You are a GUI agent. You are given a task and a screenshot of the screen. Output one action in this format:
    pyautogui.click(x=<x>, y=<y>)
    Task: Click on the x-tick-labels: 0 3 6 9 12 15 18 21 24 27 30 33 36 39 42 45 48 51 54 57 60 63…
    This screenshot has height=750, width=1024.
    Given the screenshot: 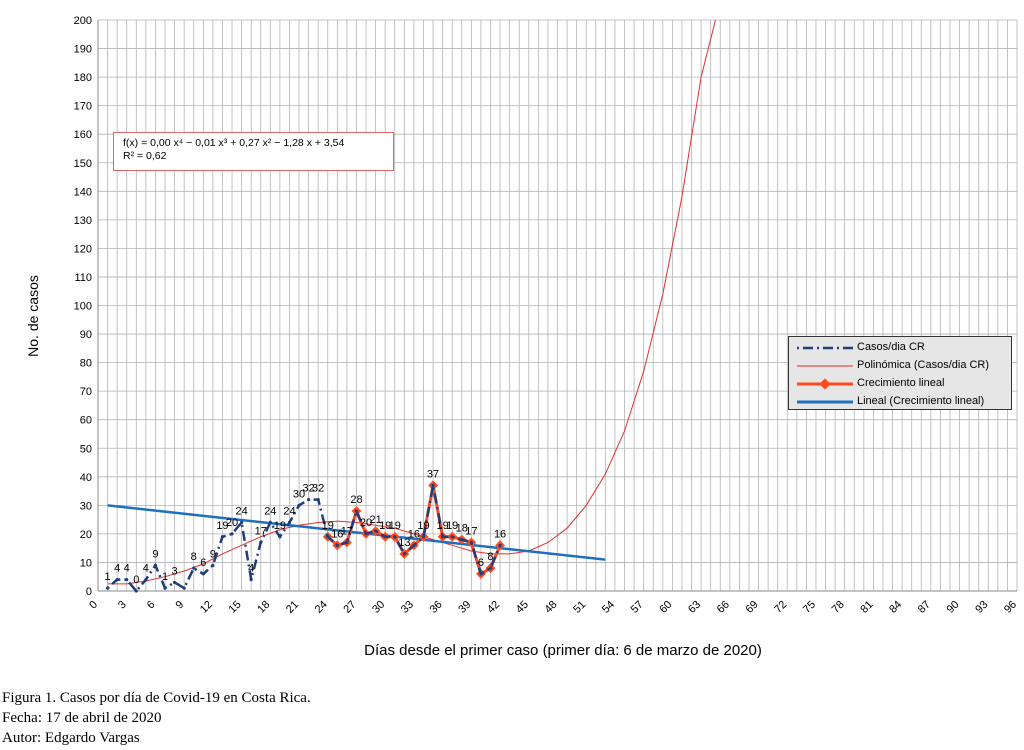 What is the action you would take?
    pyautogui.click(x=553, y=607)
    